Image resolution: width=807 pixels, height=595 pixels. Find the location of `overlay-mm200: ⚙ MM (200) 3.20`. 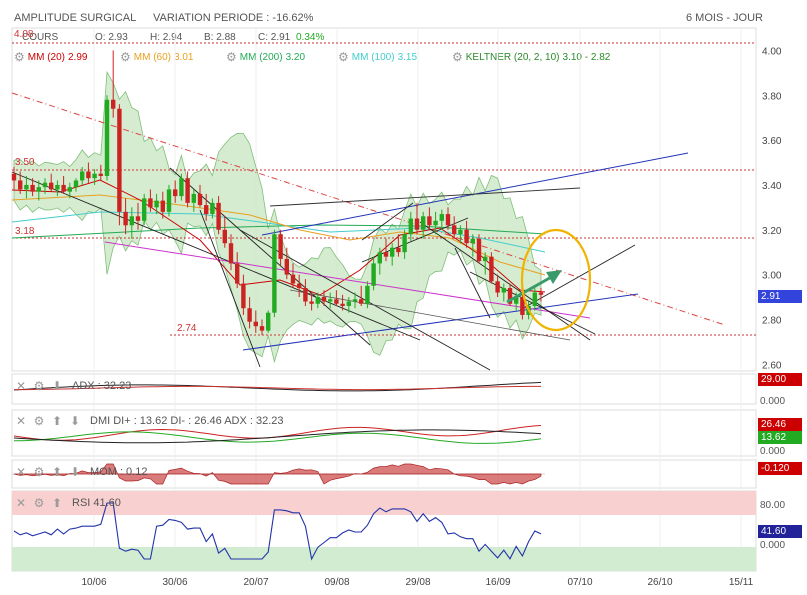

overlay-mm200: ⚙ MM (200) 3.20 is located at coordinates (265, 57).